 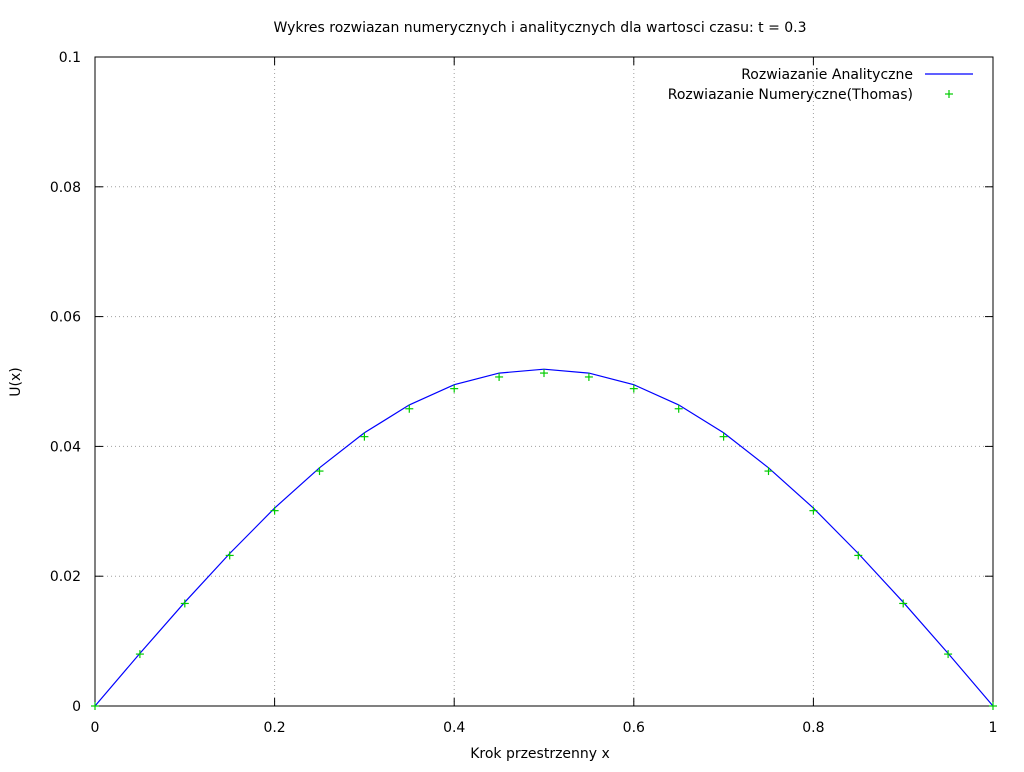 What do you see at coordinates (65, 447) in the screenshot?
I see `y-tick-label: 0.04` at bounding box center [65, 447].